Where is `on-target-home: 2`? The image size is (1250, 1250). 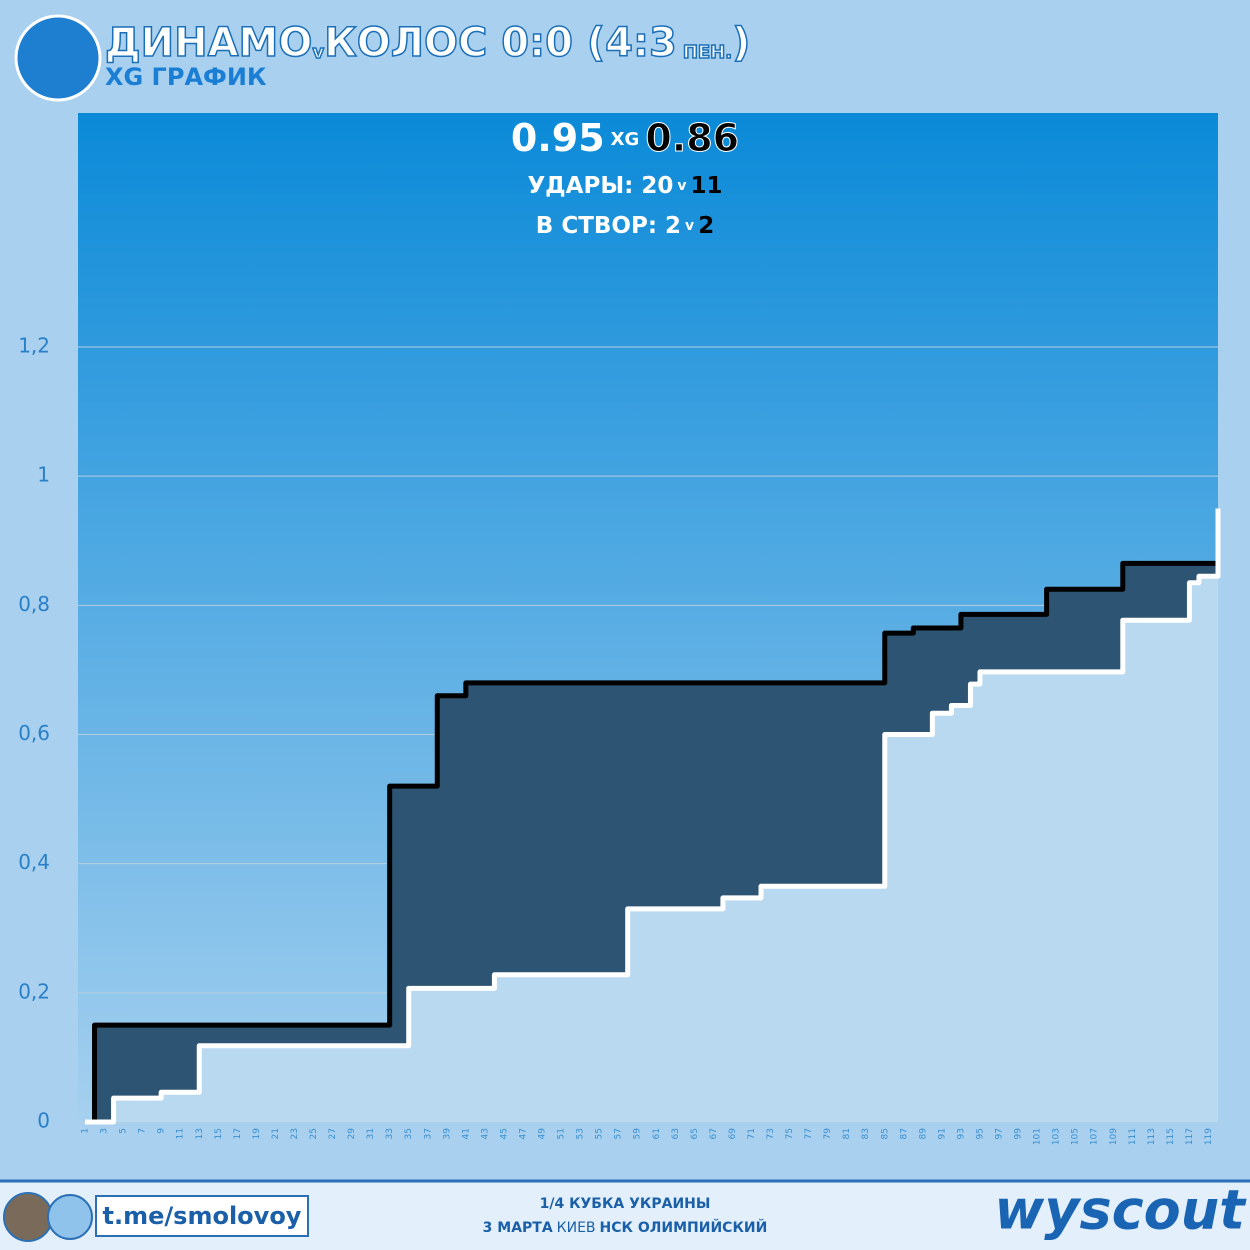 on-target-home: 2 is located at coordinates (673, 226).